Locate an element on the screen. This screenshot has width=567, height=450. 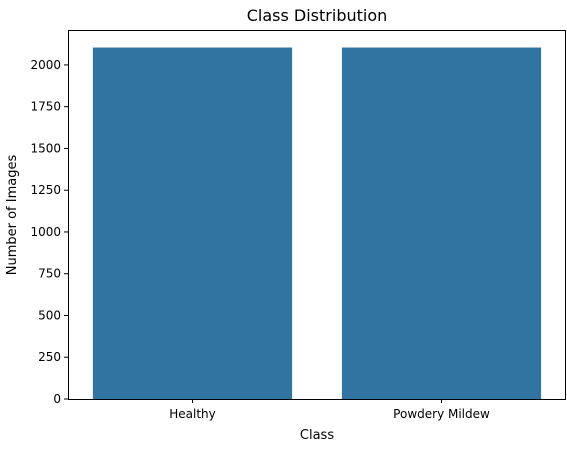
x-axis: Healthy Powdery Mildew is located at coordinates (329, 410).